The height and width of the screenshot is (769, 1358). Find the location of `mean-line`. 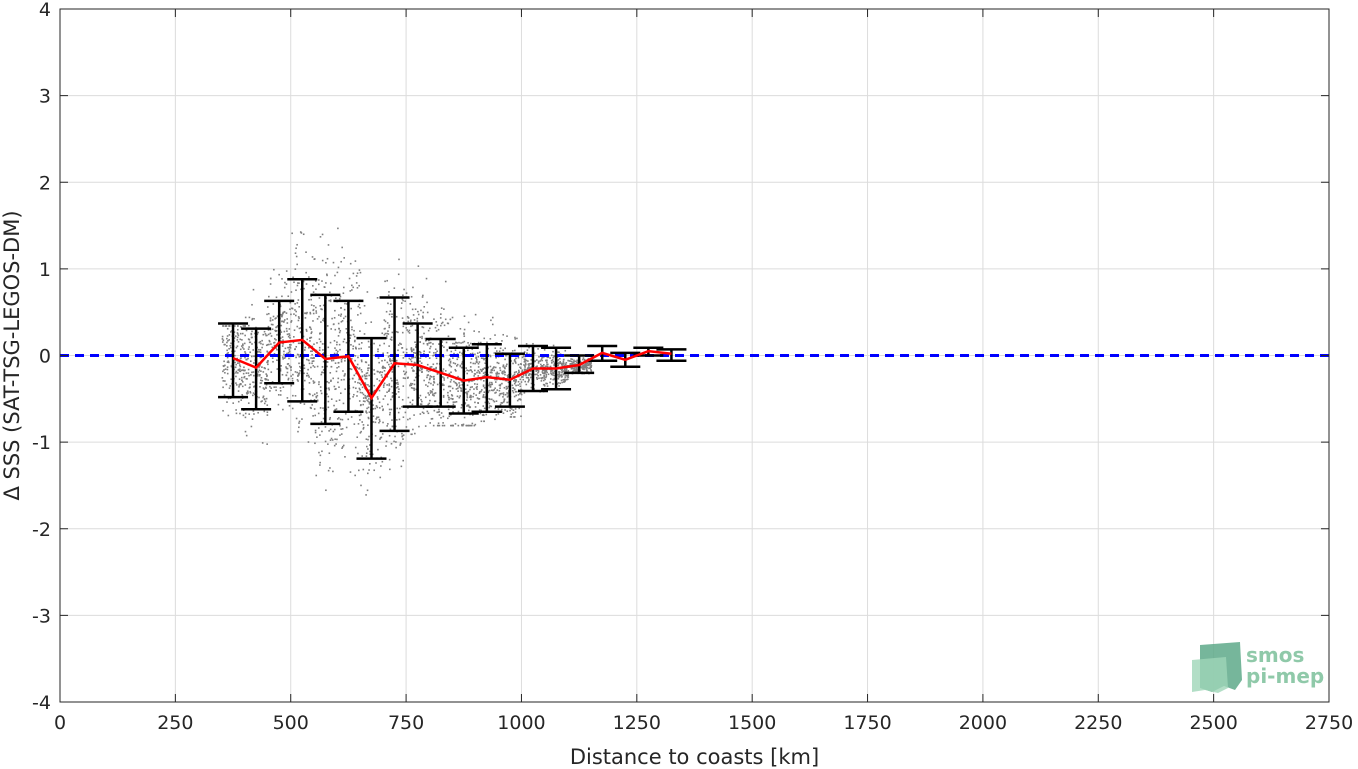

mean-line is located at coordinates (452, 369).